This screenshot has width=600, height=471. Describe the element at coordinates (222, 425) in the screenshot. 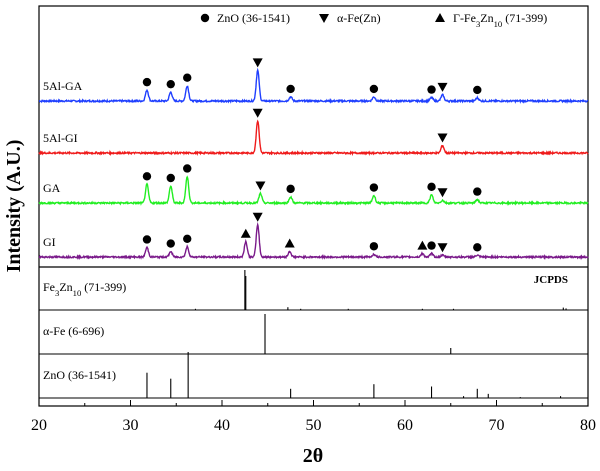

I see `x-tick-label: 40` at that location.